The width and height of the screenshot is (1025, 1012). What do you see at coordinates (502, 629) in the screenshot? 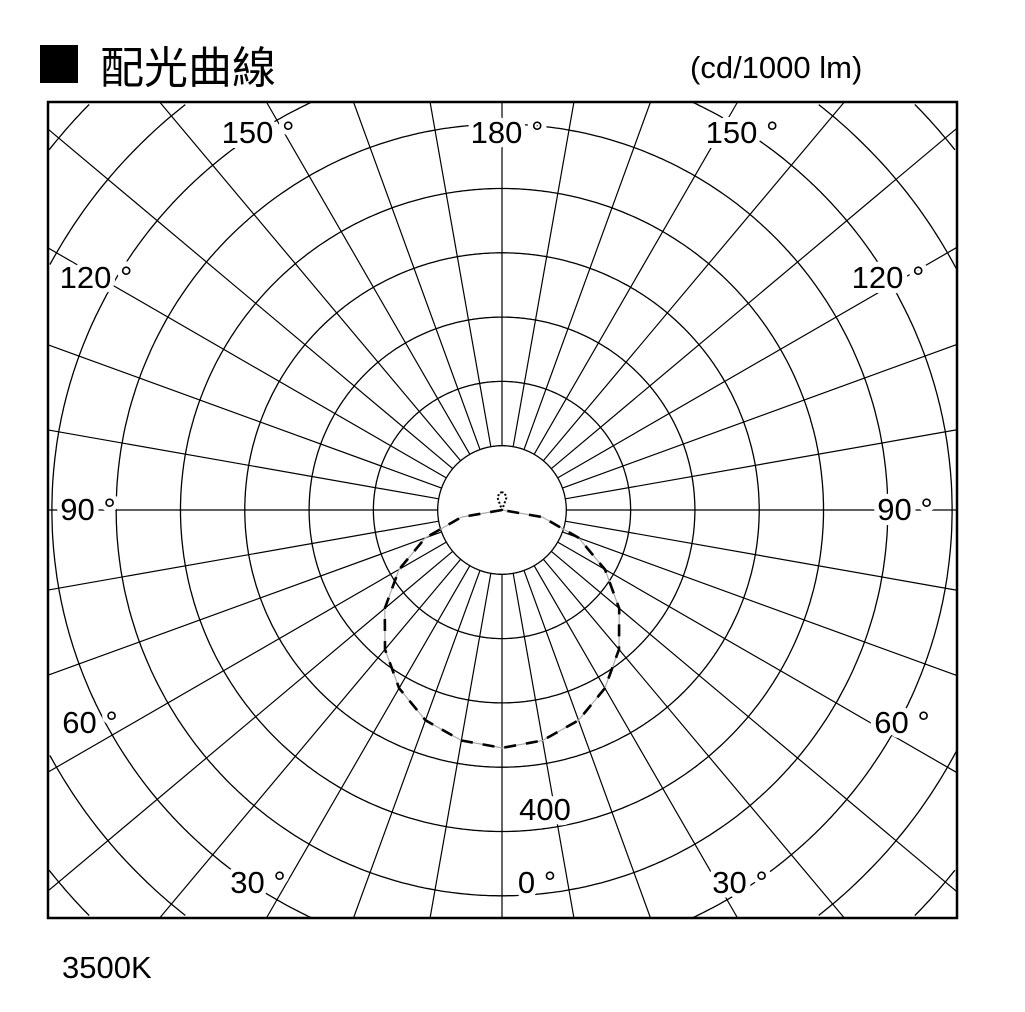
I see `series-dashed-black` at bounding box center [502, 629].